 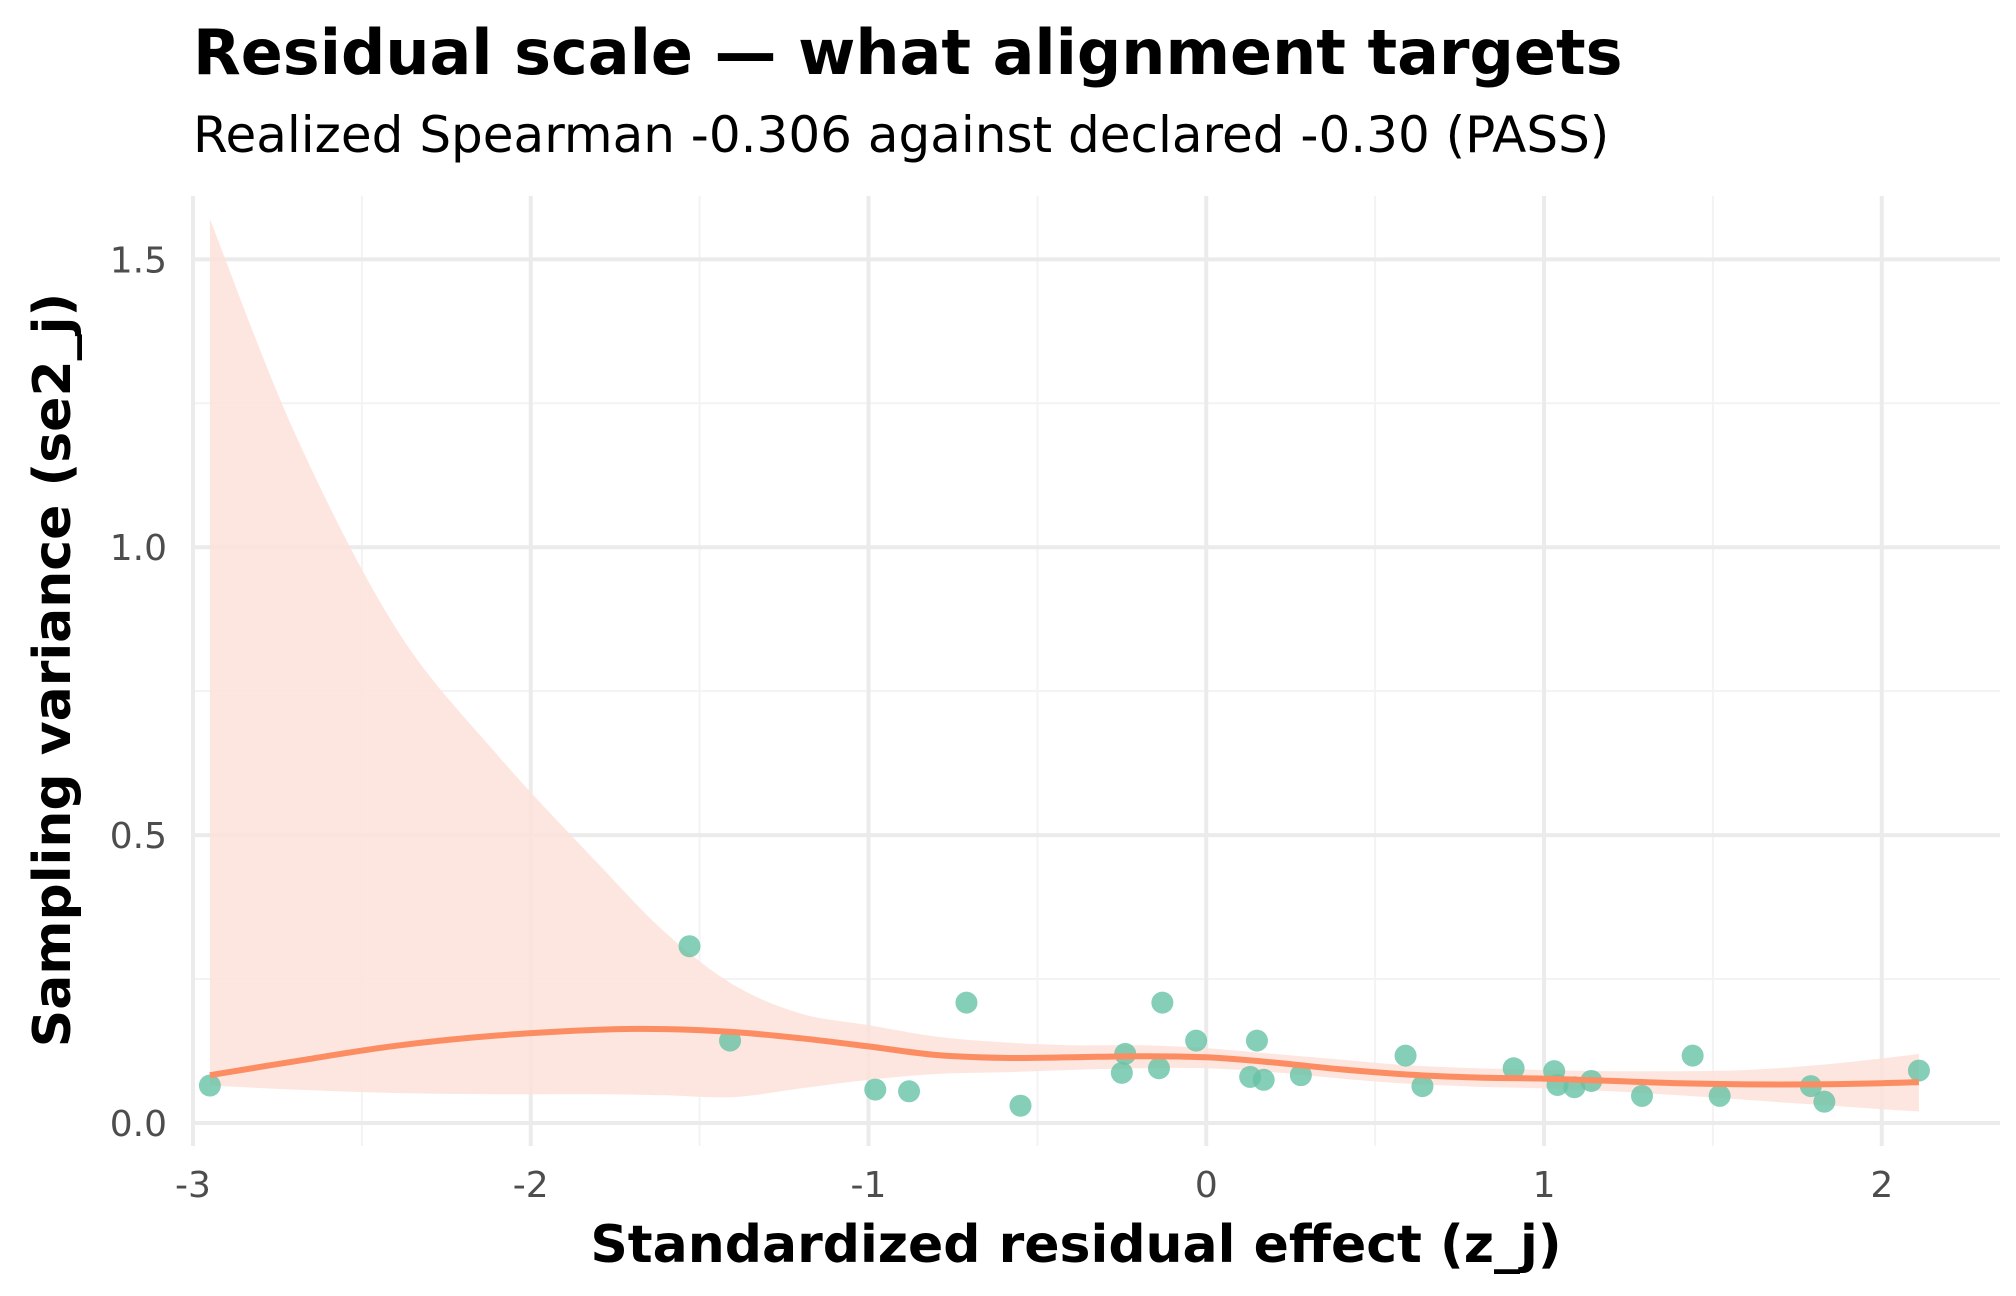 I want to click on x-axis-label: Standardized residual effect (z_j), so click(x=1075, y=1245).